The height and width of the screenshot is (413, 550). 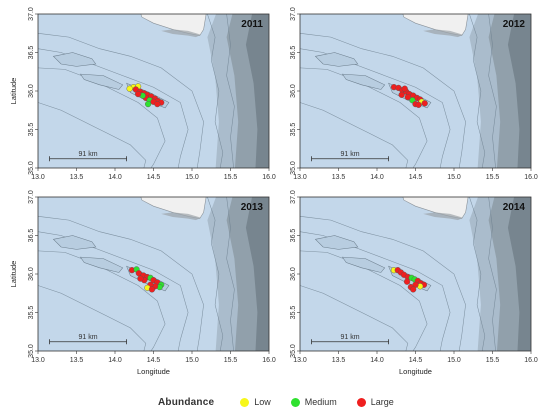 I want to click on legend-dot-low, so click(x=245, y=402).